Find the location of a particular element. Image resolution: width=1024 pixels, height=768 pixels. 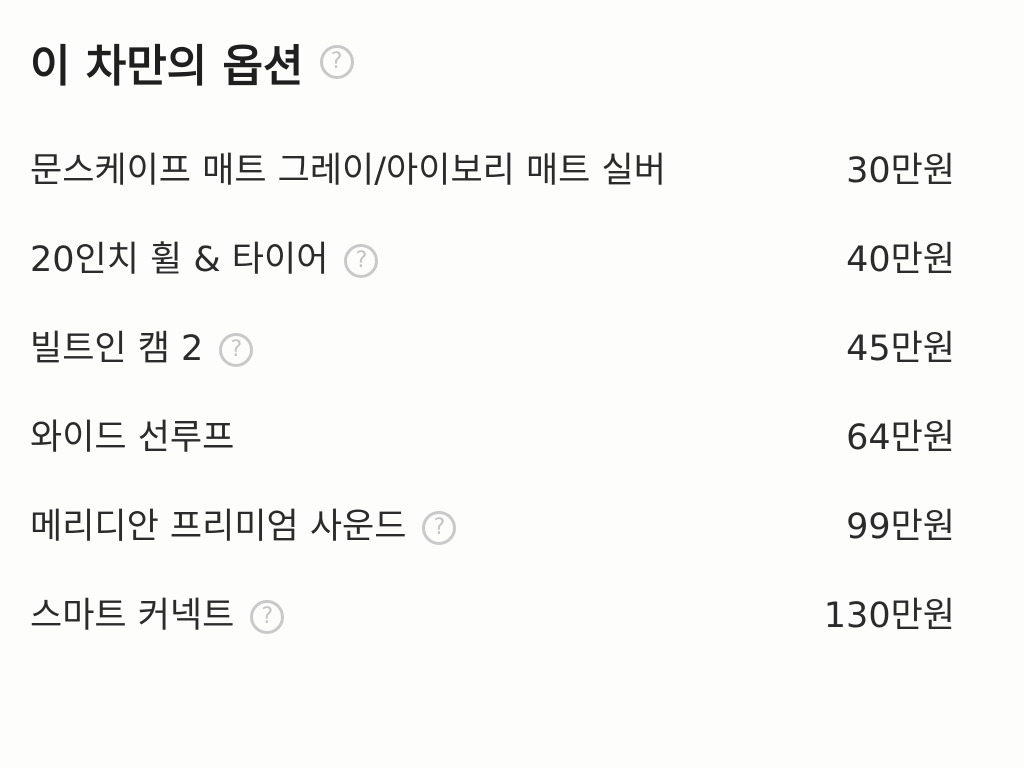

option-price: 64만원 is located at coordinates (900, 438).